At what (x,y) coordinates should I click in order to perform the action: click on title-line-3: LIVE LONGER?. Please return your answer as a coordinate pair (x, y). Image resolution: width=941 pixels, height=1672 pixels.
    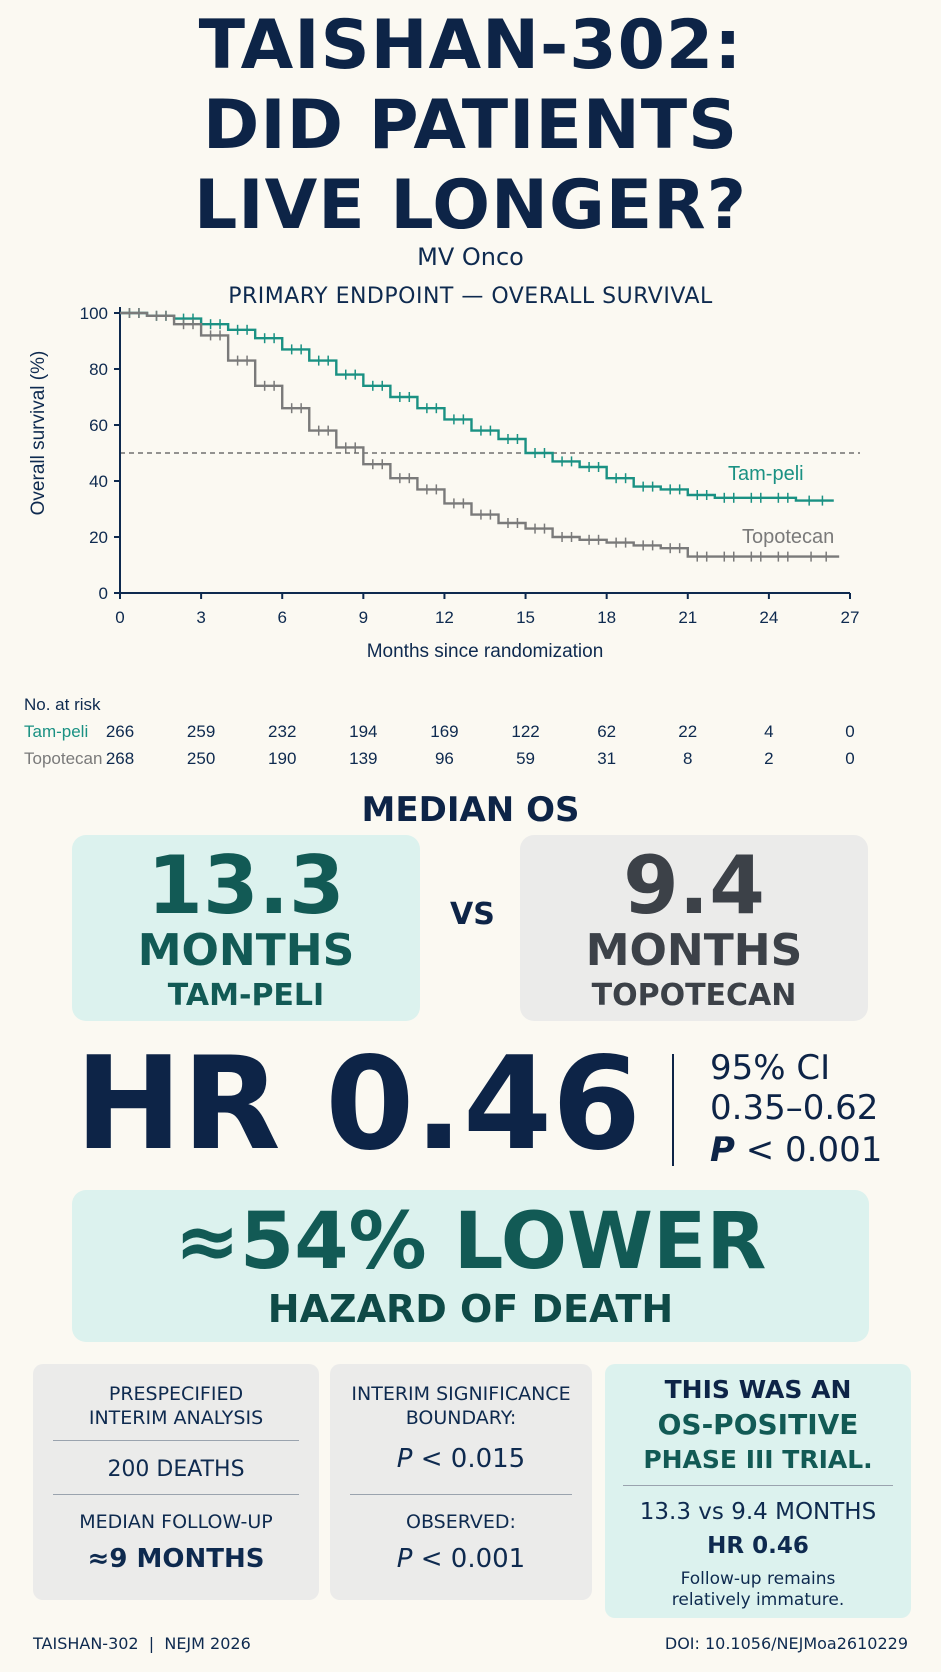
    Looking at the image, I should click on (470, 205).